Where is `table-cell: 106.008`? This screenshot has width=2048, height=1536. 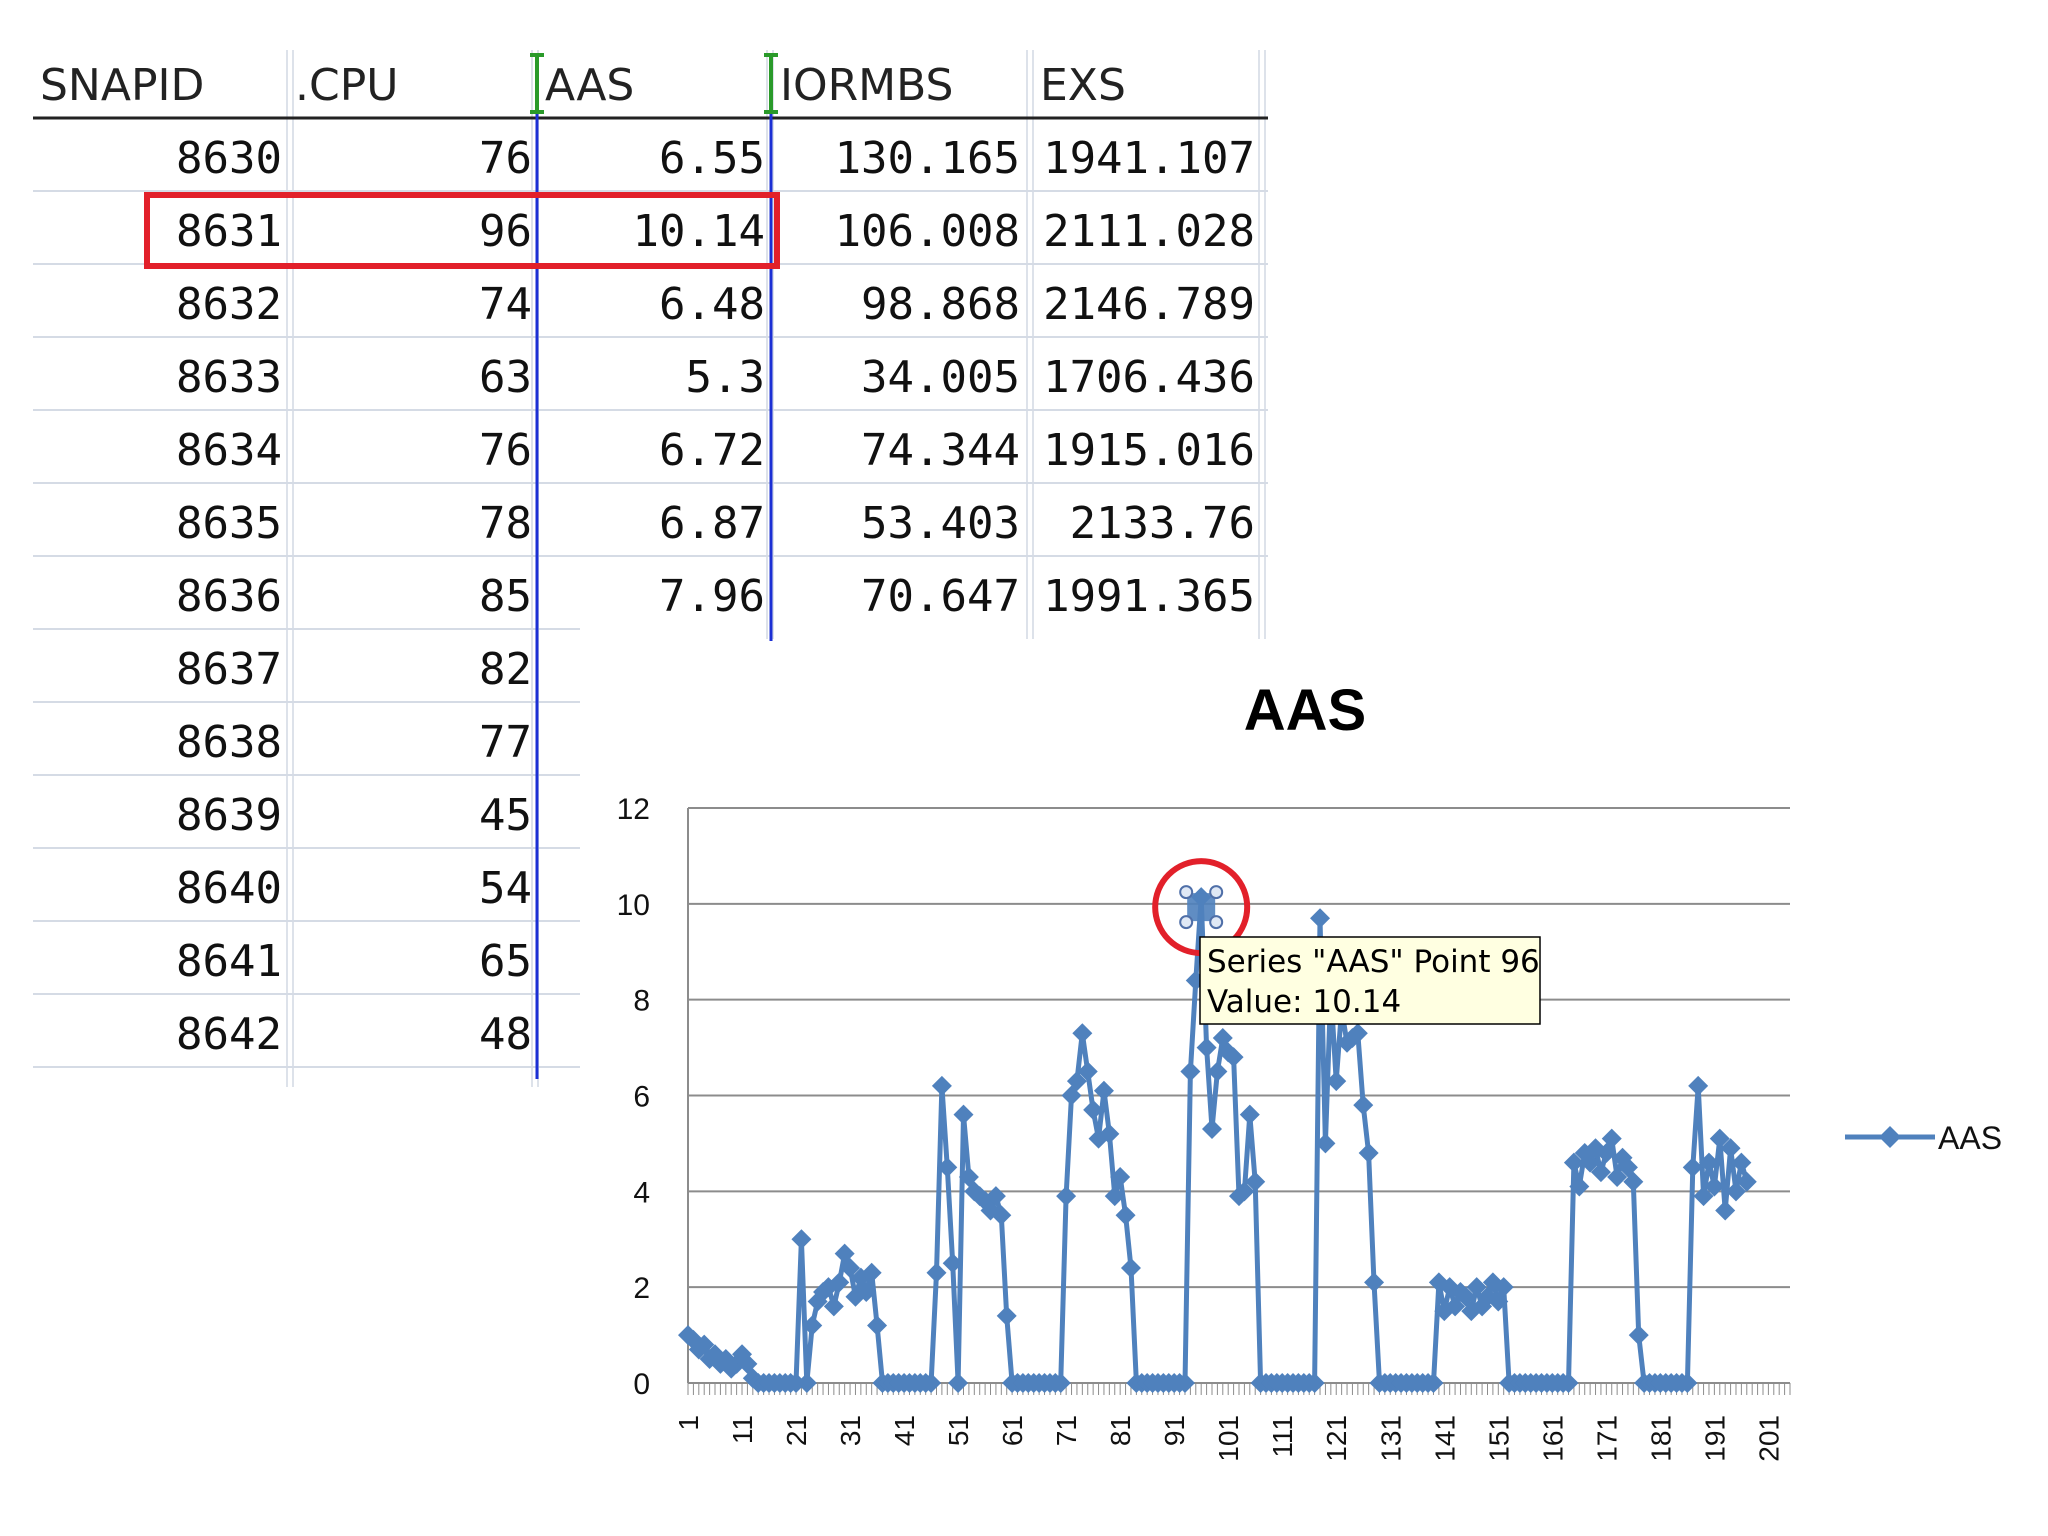 table-cell: 106.008 is located at coordinates (927, 231).